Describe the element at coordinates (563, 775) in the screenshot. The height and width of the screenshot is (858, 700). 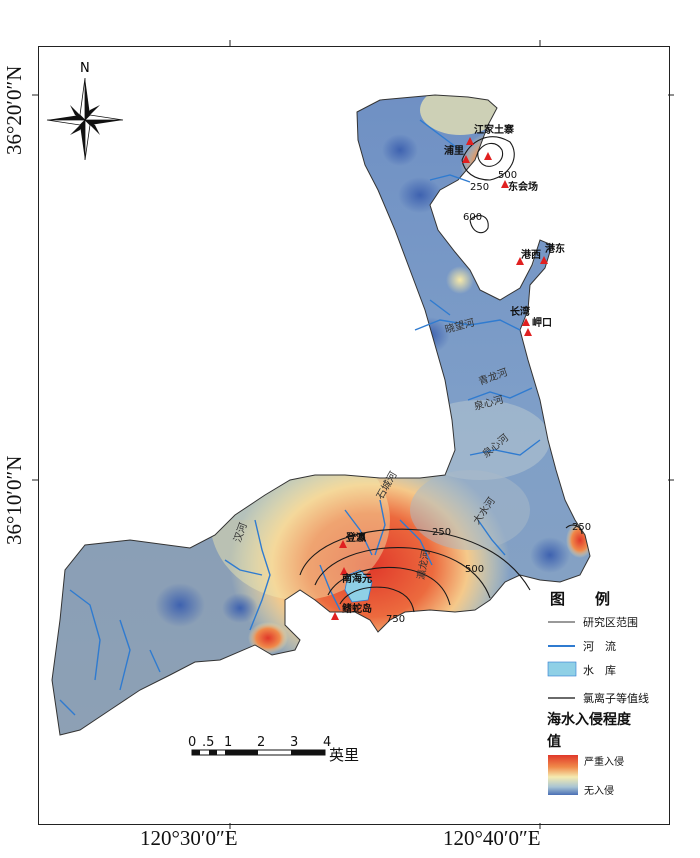
I see `legend-gradient-bar` at that location.